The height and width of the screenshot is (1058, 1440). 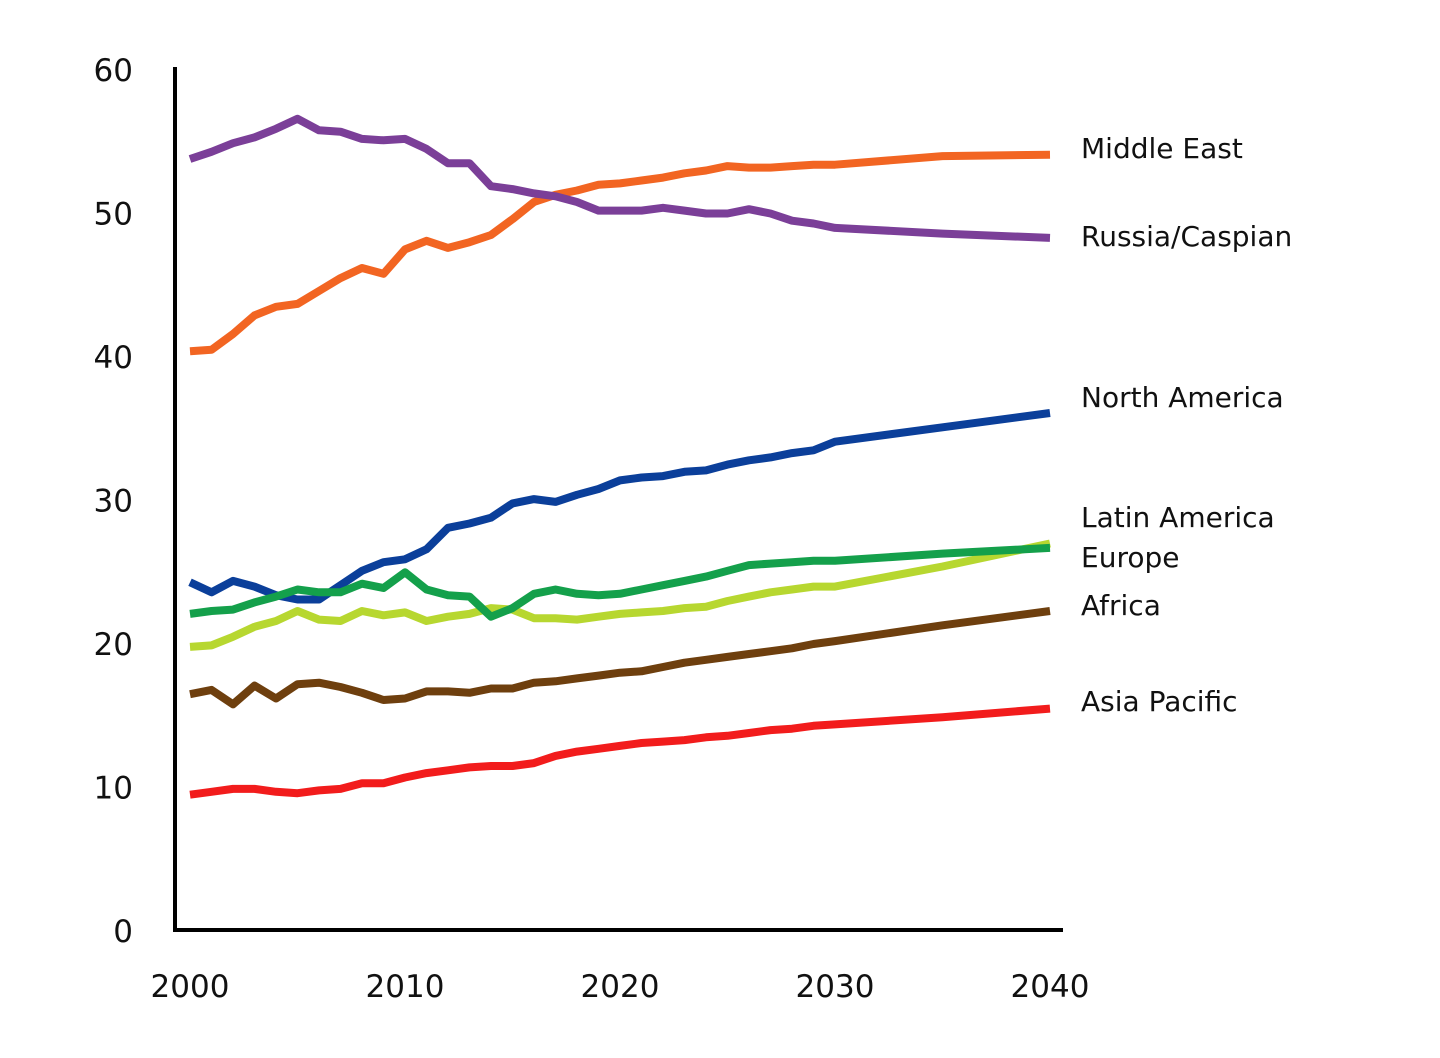 What do you see at coordinates (113, 215) in the screenshot?
I see `y-tick-label: 50` at bounding box center [113, 215].